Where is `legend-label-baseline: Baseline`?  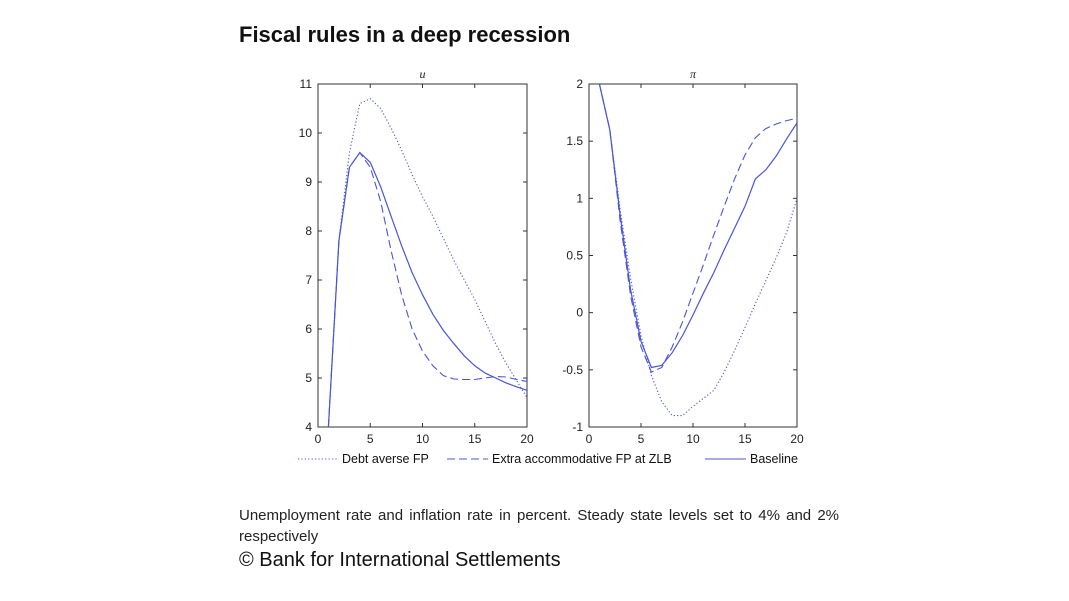
legend-label-baseline: Baseline is located at coordinates (774, 459).